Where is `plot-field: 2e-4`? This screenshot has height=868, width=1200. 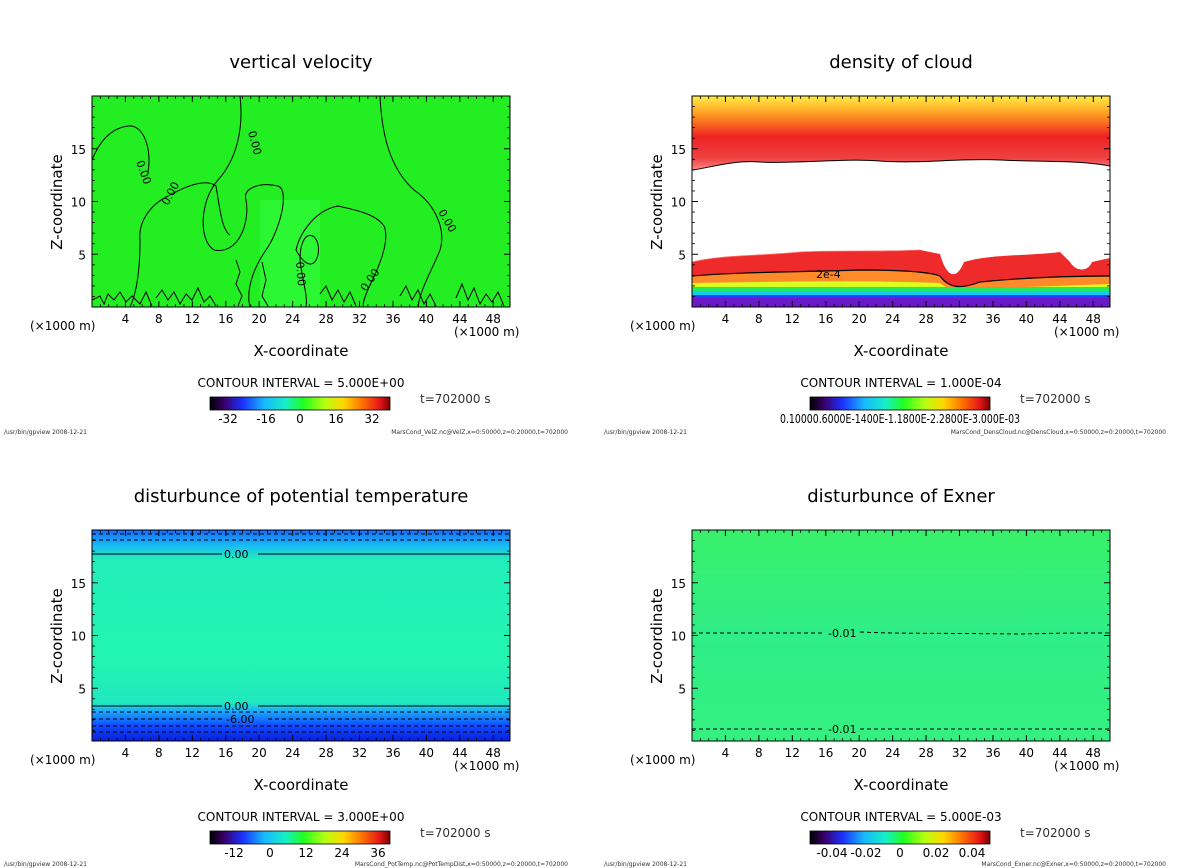 plot-field: 2e-4 is located at coordinates (901, 201).